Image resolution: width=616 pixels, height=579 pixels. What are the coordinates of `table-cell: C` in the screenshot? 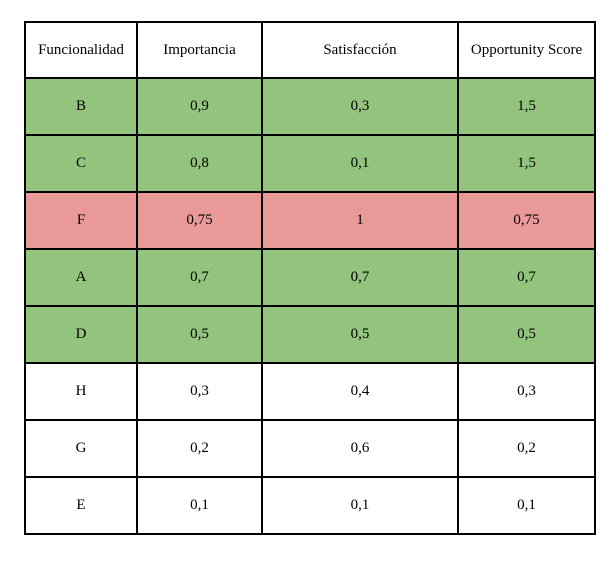 It's located at (81, 163).